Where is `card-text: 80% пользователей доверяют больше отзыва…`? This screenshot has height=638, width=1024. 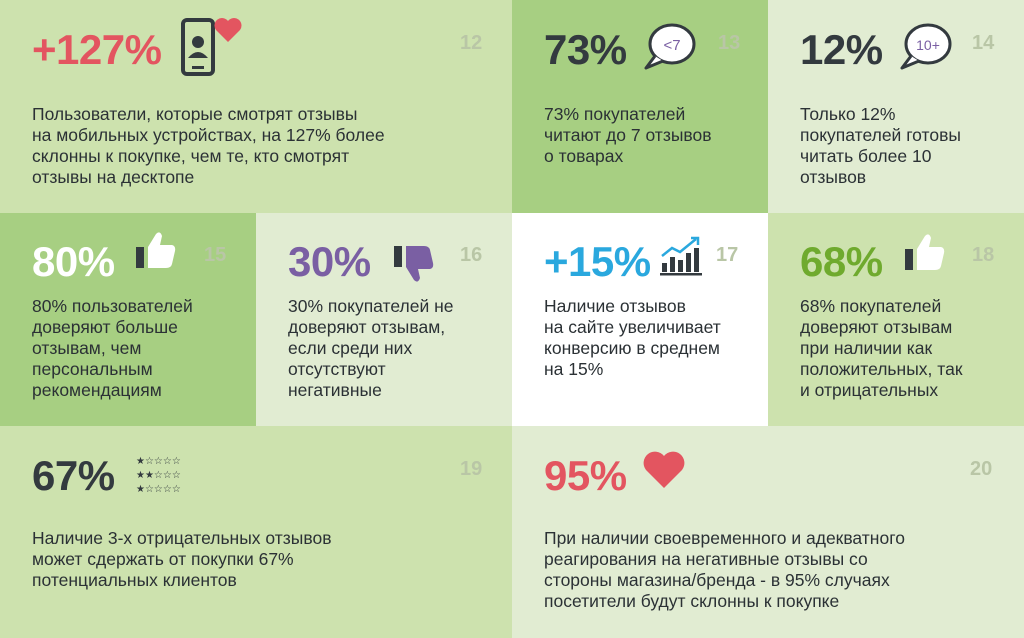
card-text: 80% пользователей доверяют больше отзыва… is located at coordinates (112, 348).